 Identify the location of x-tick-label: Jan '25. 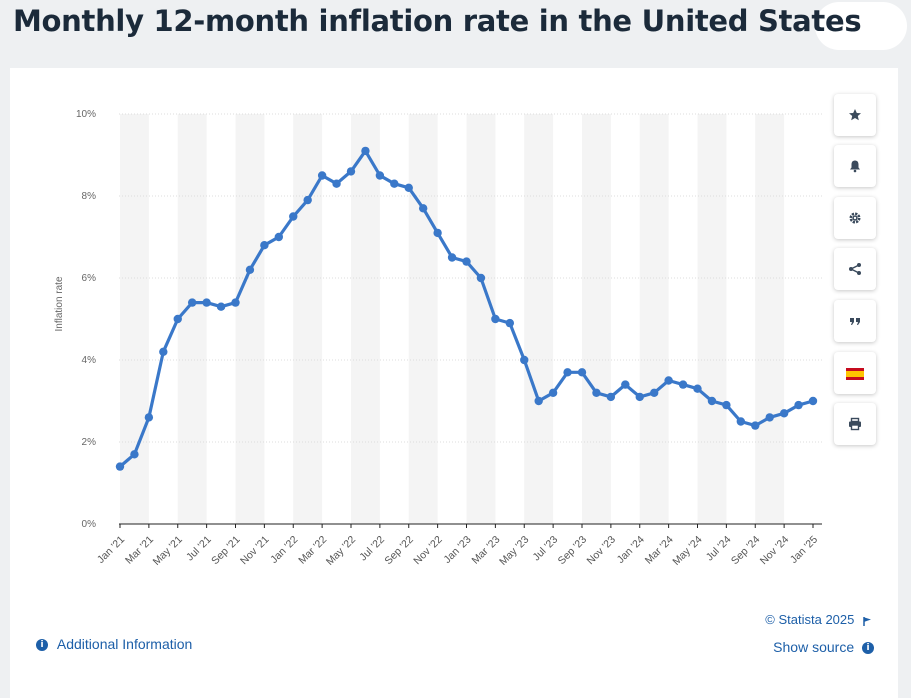
(804, 550).